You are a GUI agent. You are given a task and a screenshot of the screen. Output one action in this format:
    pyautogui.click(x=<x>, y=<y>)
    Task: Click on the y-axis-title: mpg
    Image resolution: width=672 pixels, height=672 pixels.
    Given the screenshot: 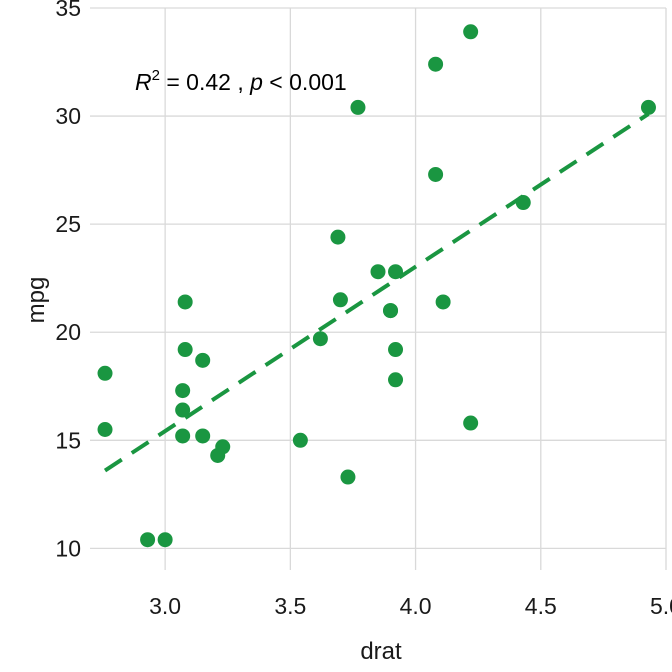 What is the action you would take?
    pyautogui.click(x=36, y=300)
    